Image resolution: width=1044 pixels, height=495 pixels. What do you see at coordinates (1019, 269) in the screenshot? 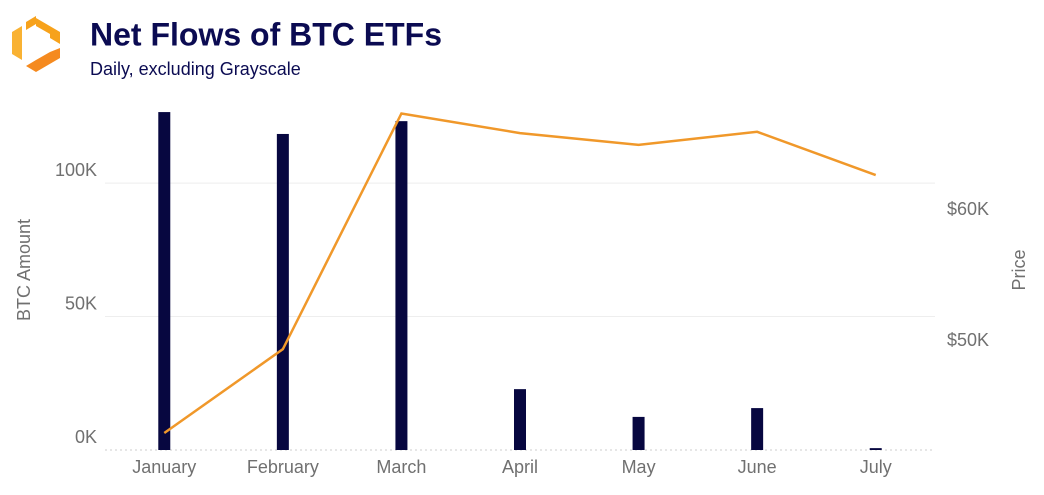
I see `y2-axis-title: Price` at bounding box center [1019, 269].